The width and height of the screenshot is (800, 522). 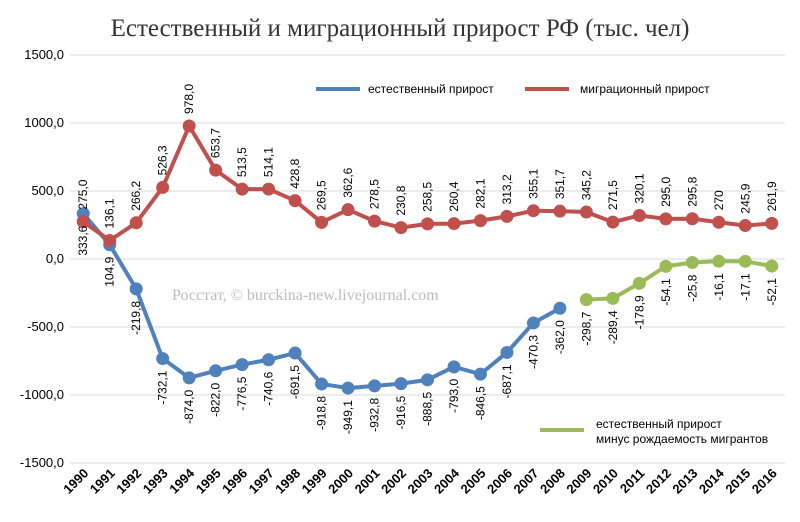 What do you see at coordinates (234, 481) in the screenshot?
I see `x-tick-label: 1996` at bounding box center [234, 481].